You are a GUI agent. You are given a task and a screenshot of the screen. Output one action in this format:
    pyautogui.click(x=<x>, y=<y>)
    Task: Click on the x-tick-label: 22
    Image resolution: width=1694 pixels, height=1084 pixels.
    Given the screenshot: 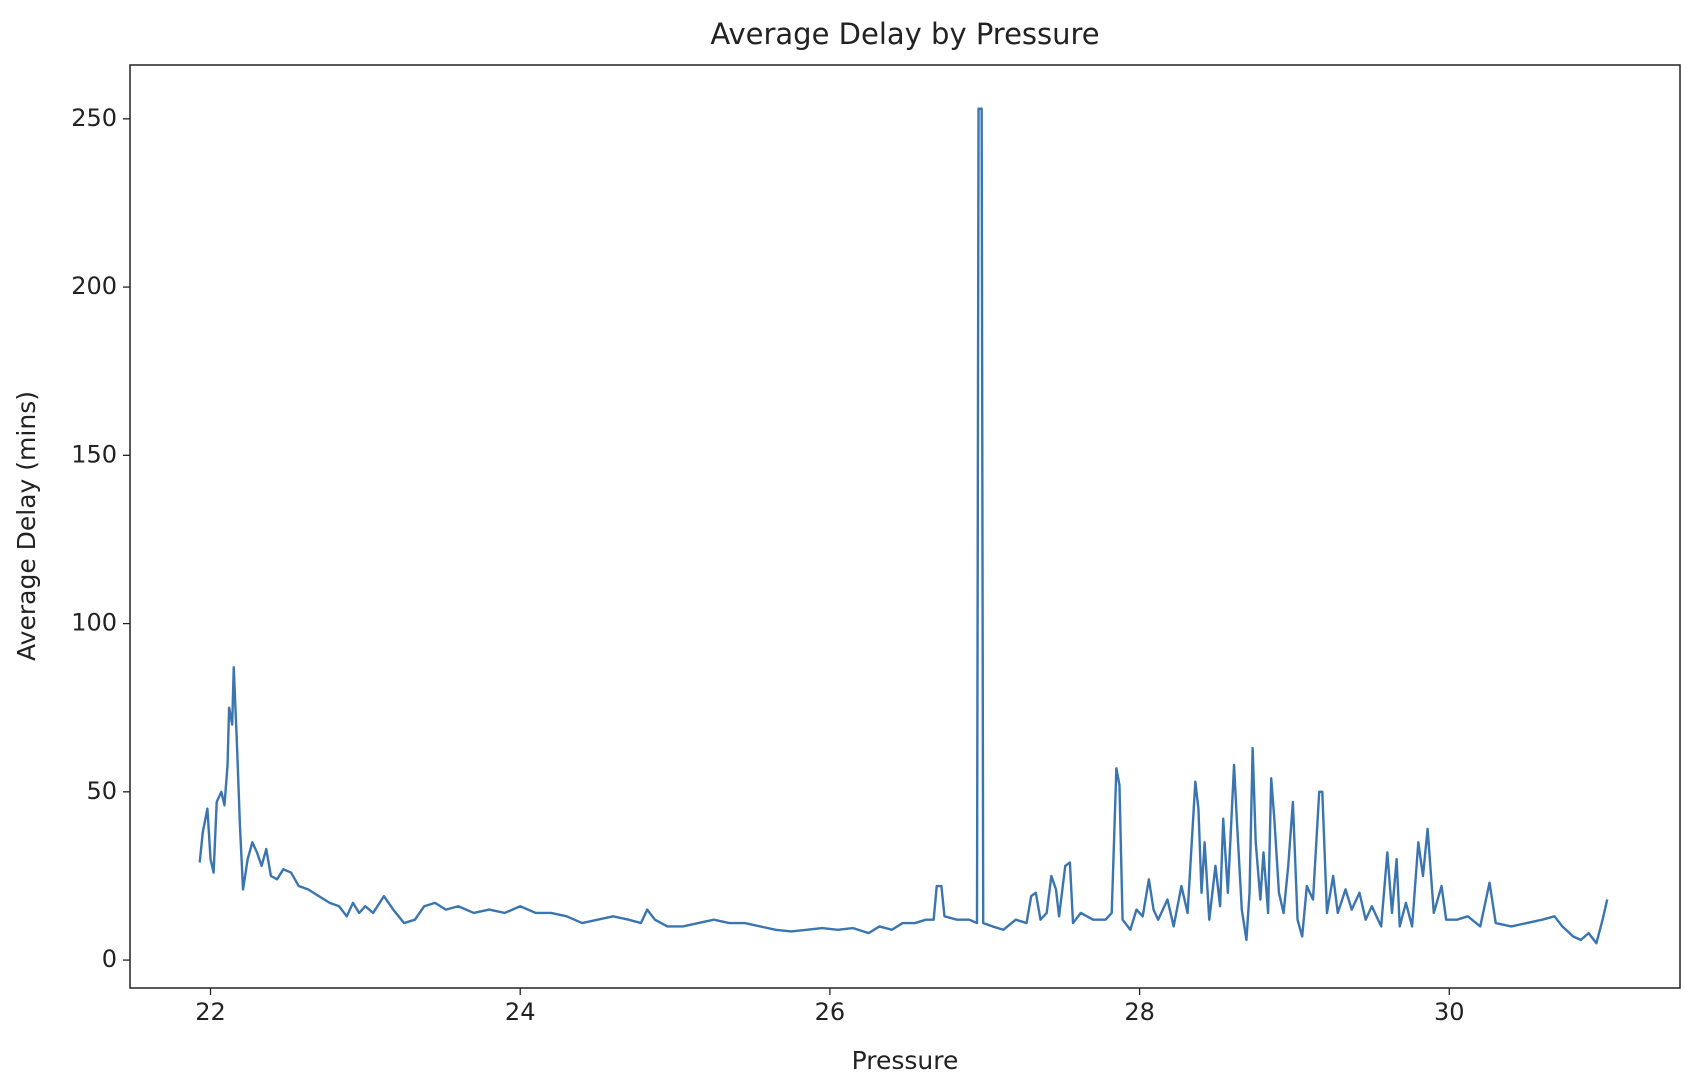 What is the action you would take?
    pyautogui.click(x=210, y=1012)
    